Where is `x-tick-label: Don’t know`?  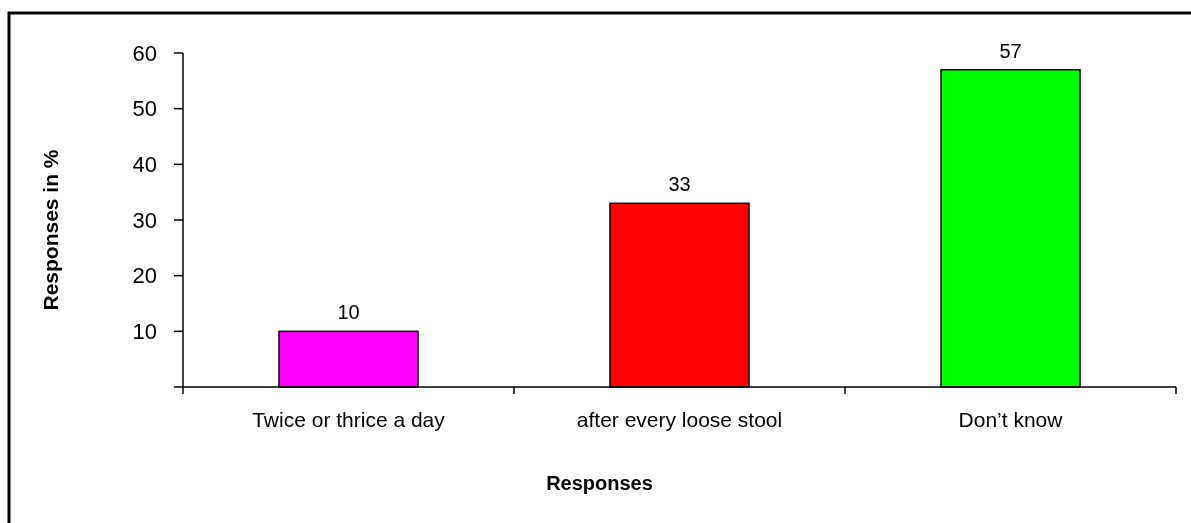 x-tick-label: Don’t know is located at coordinates (1011, 419).